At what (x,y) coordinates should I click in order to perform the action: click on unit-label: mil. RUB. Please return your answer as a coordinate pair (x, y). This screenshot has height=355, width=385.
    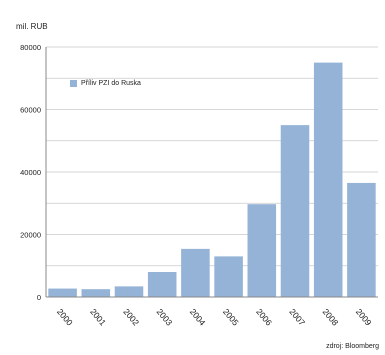
    Looking at the image, I should click on (32, 26).